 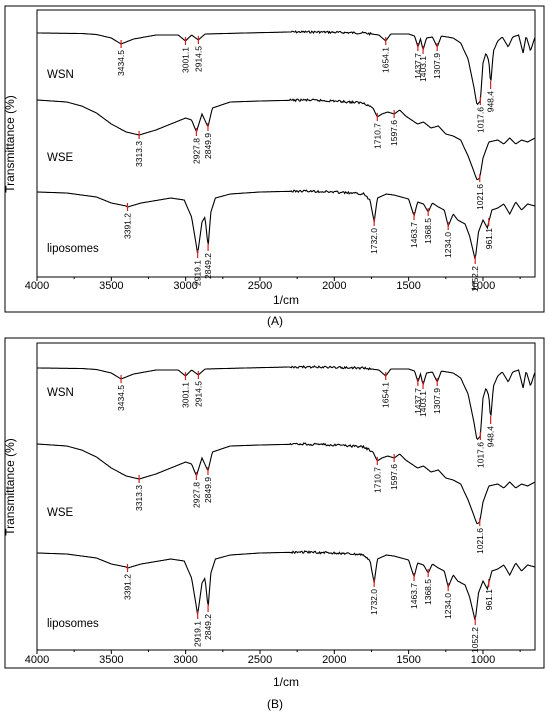 I want to click on panel-label: (A), so click(x=275, y=321).